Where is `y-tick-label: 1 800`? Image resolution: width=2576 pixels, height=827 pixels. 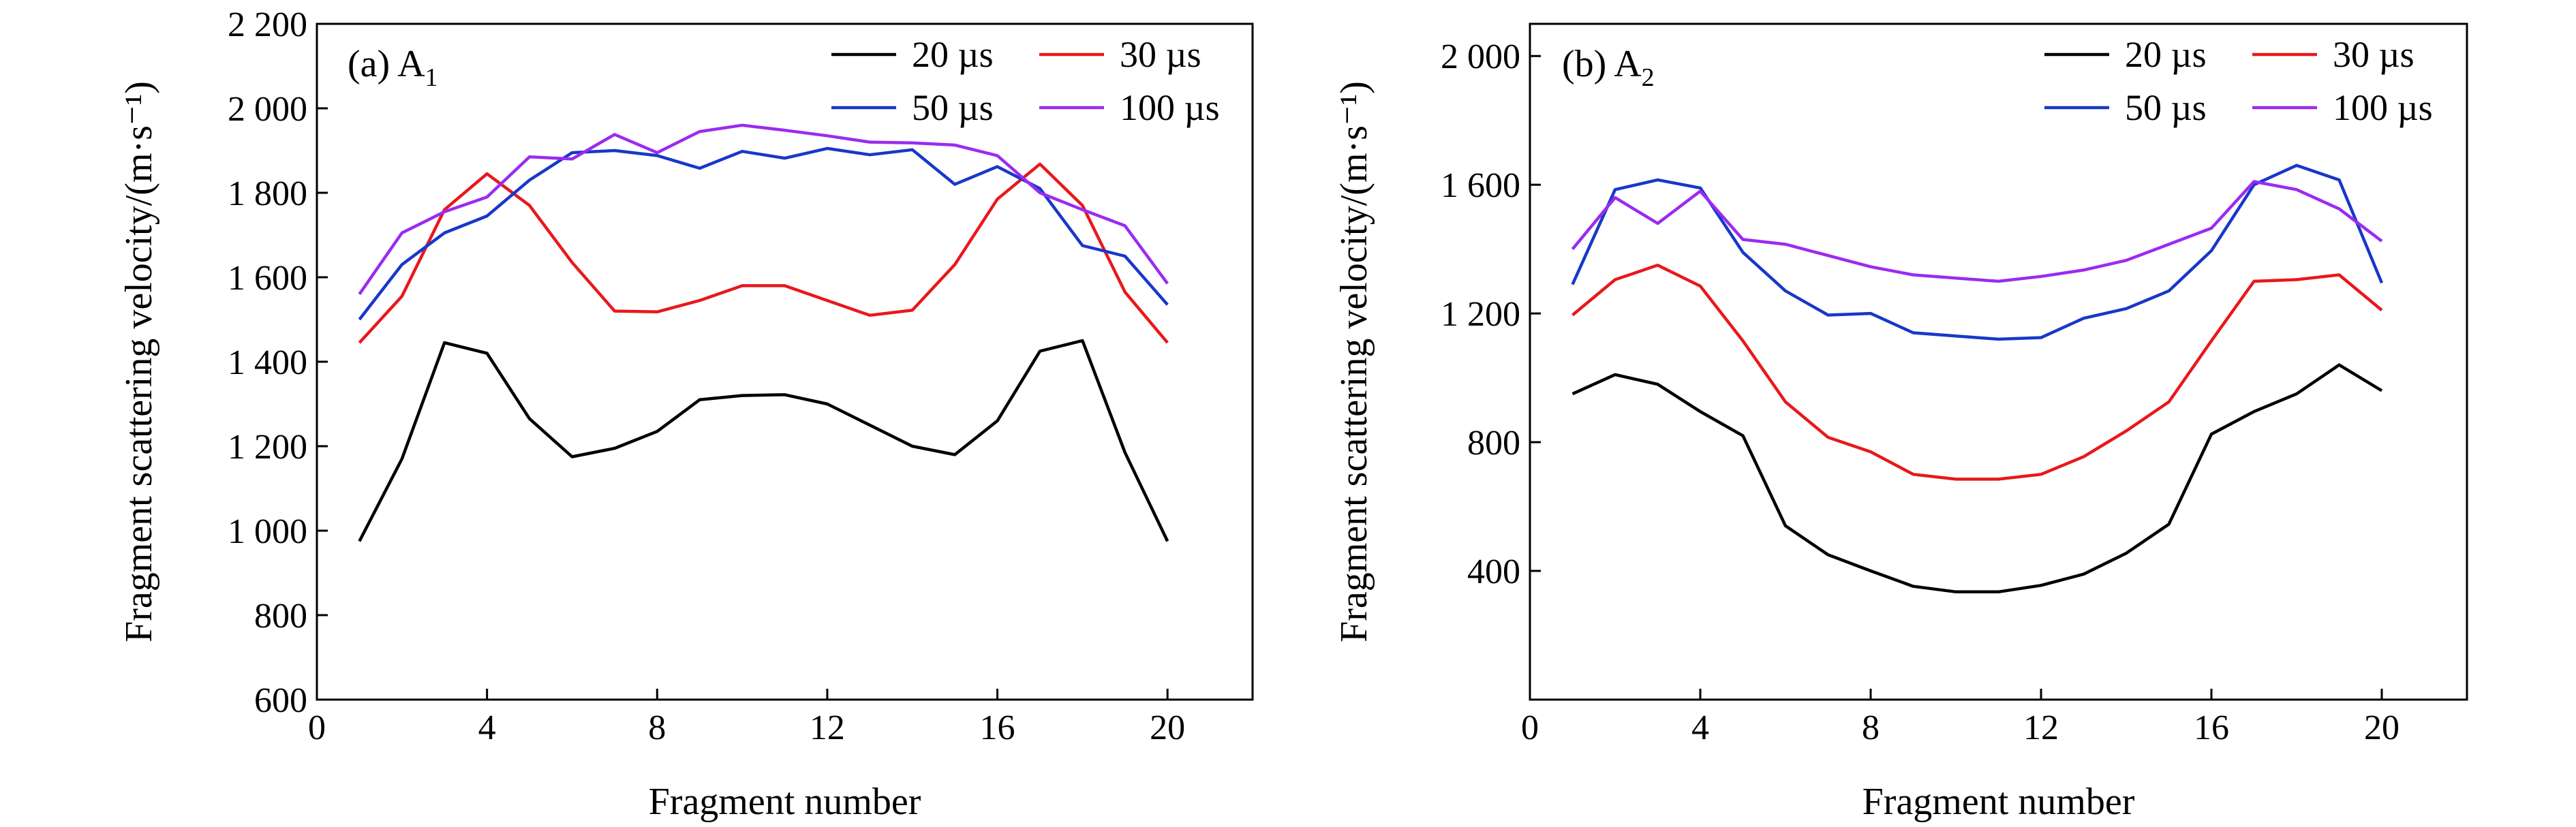 y-tick-label: 1 800 is located at coordinates (267, 194).